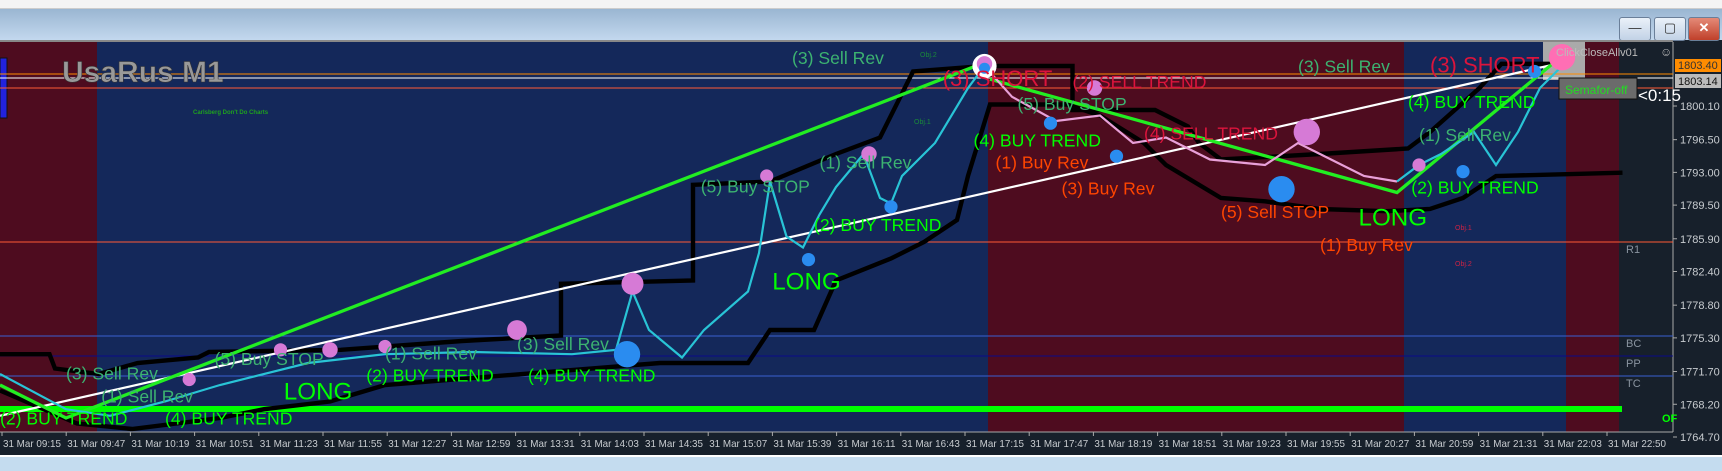 Image resolution: width=1722 pixels, height=471 pixels. I want to click on pivot-tc-label: TC, so click(1633, 384).